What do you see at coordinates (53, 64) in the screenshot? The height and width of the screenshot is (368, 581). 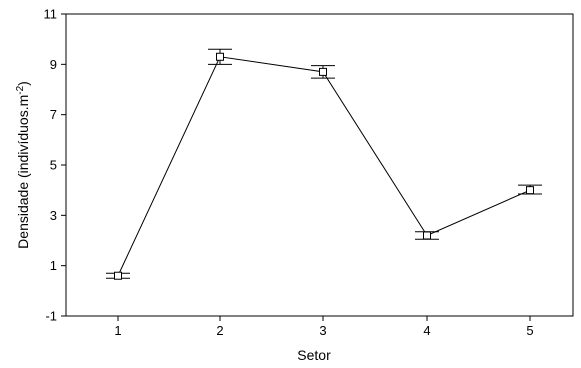 I see `y-tick-label: 9` at bounding box center [53, 64].